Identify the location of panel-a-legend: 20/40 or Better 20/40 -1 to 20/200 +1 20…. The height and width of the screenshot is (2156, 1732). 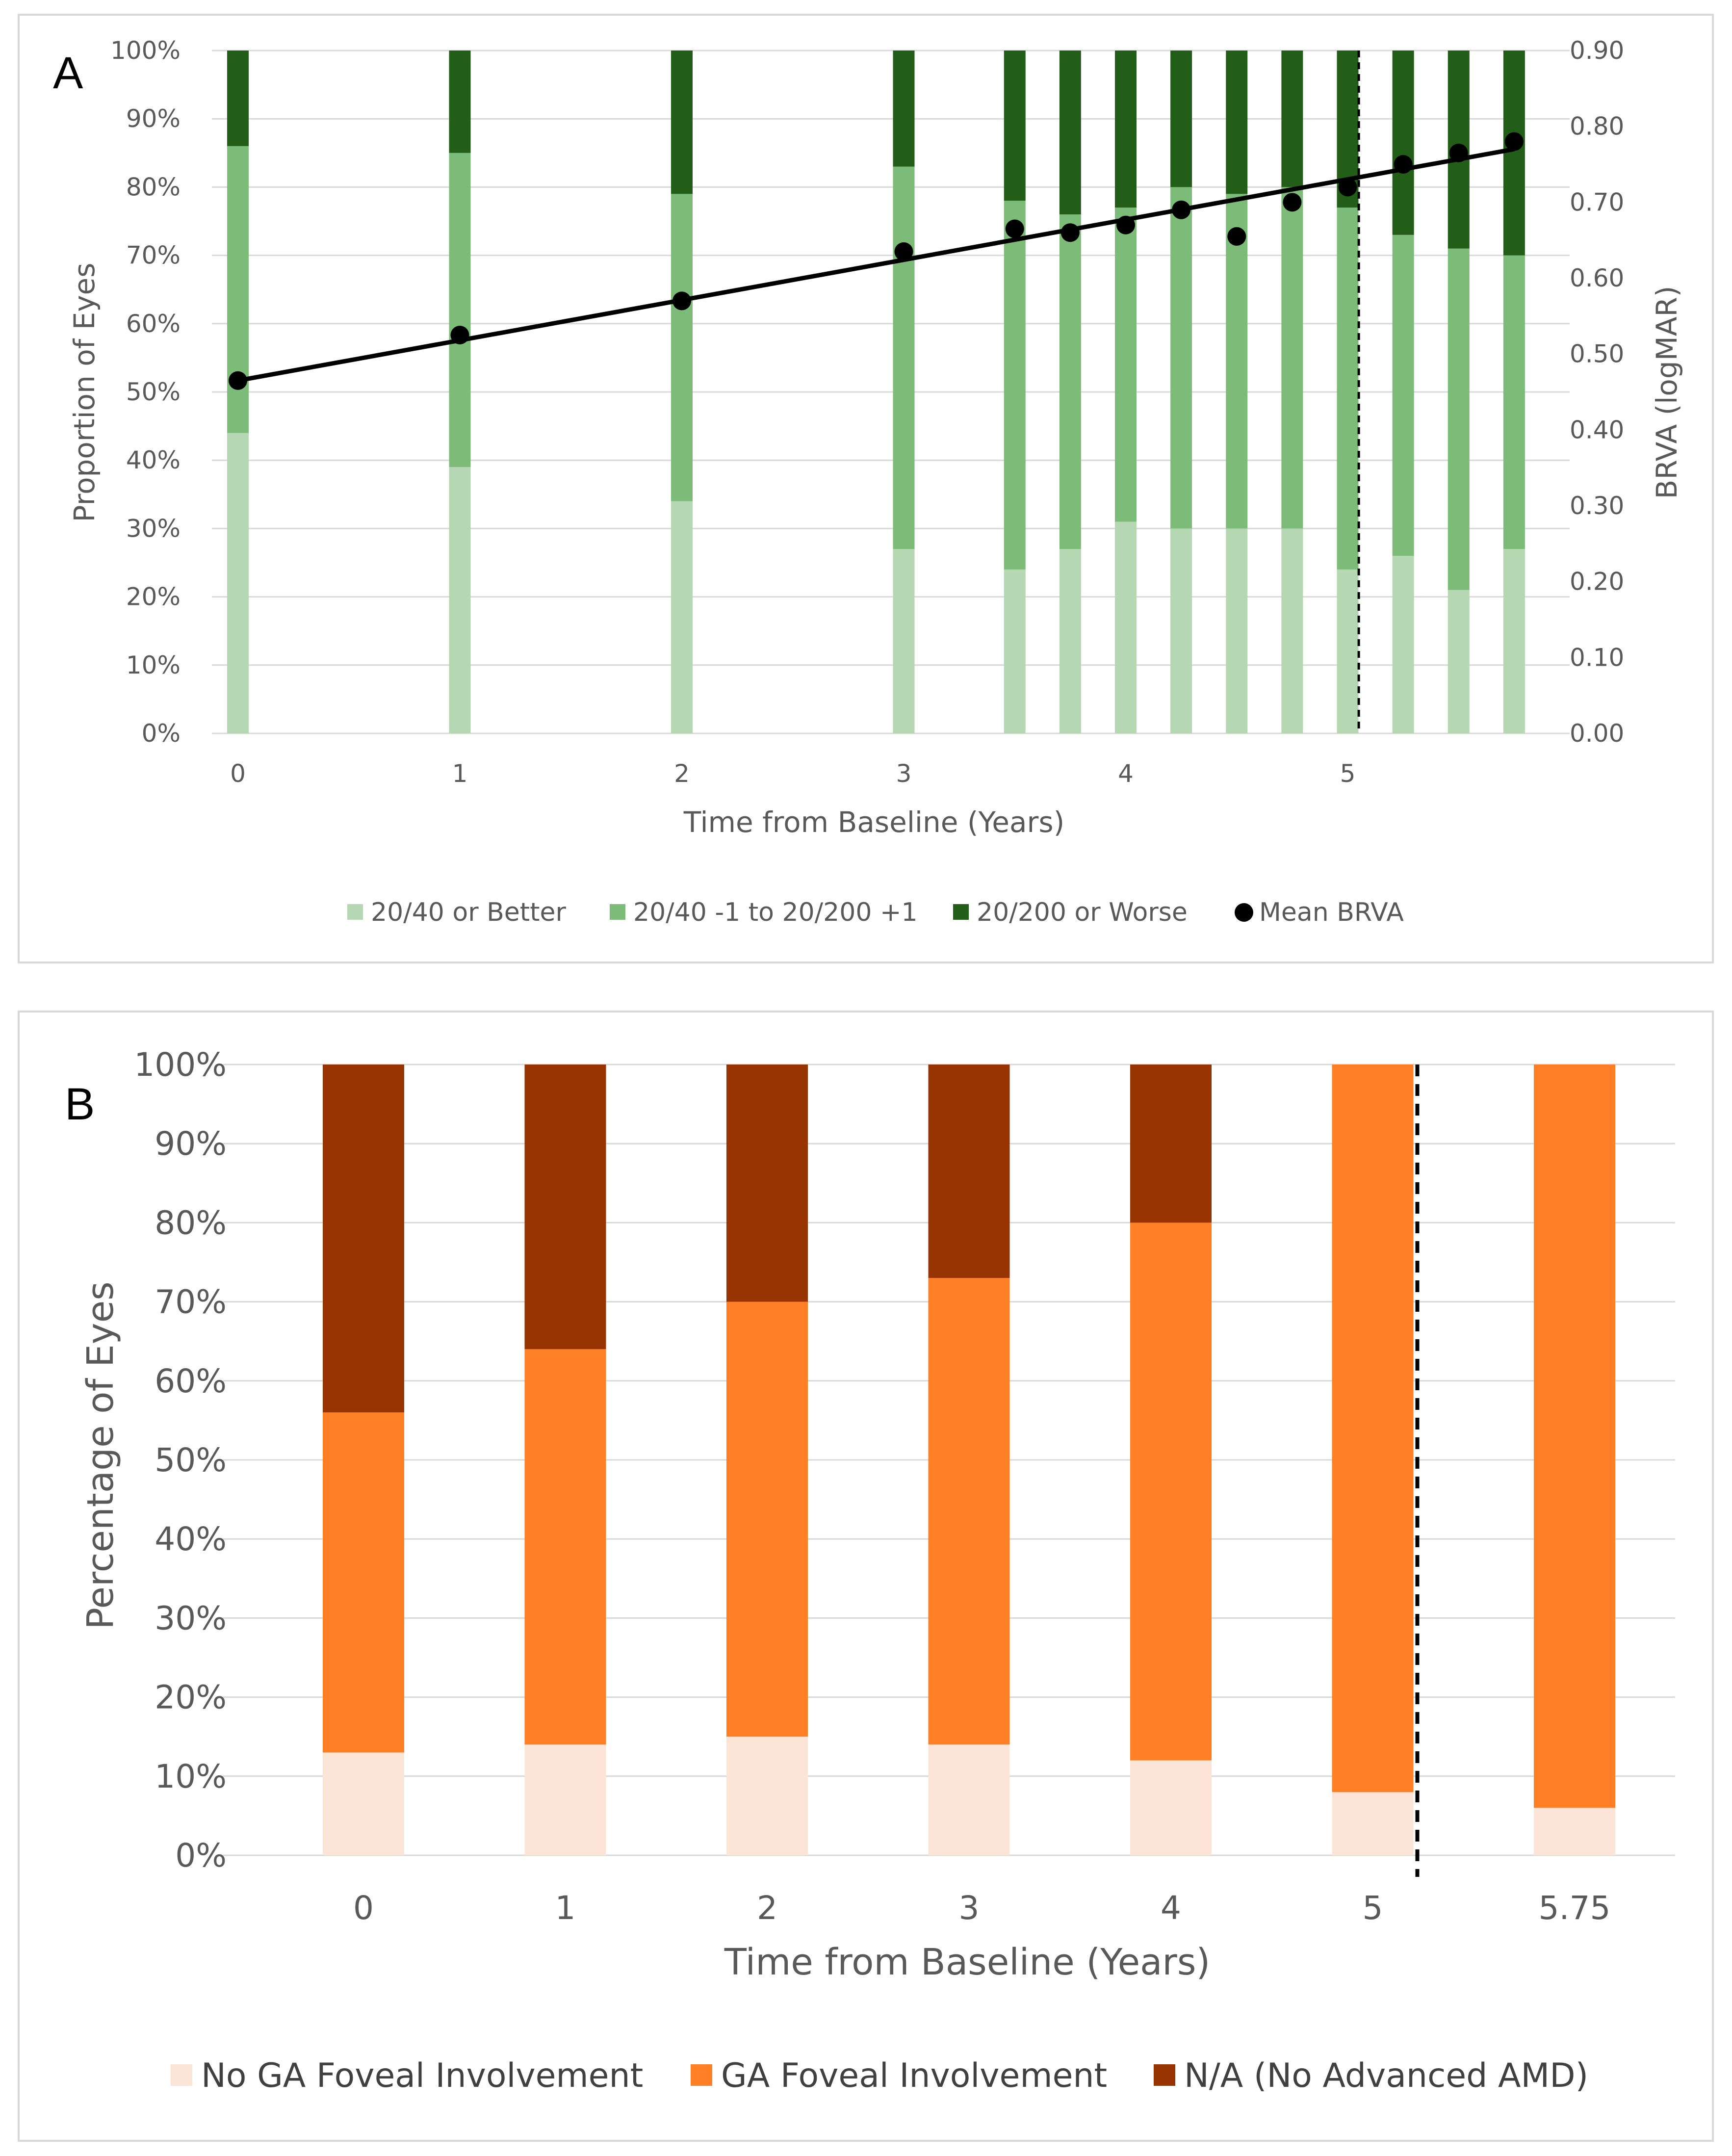
(875, 912).